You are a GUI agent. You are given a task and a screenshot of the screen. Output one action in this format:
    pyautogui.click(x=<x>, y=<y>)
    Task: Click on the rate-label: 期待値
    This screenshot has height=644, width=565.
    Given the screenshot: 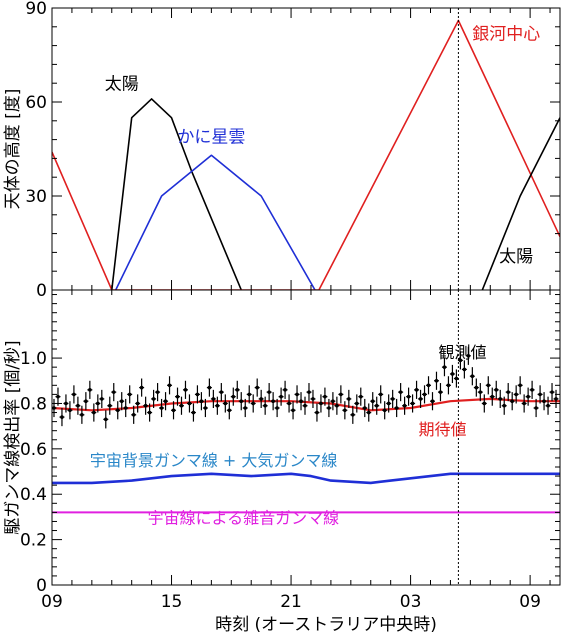 What is the action you would take?
    pyautogui.click(x=443, y=429)
    